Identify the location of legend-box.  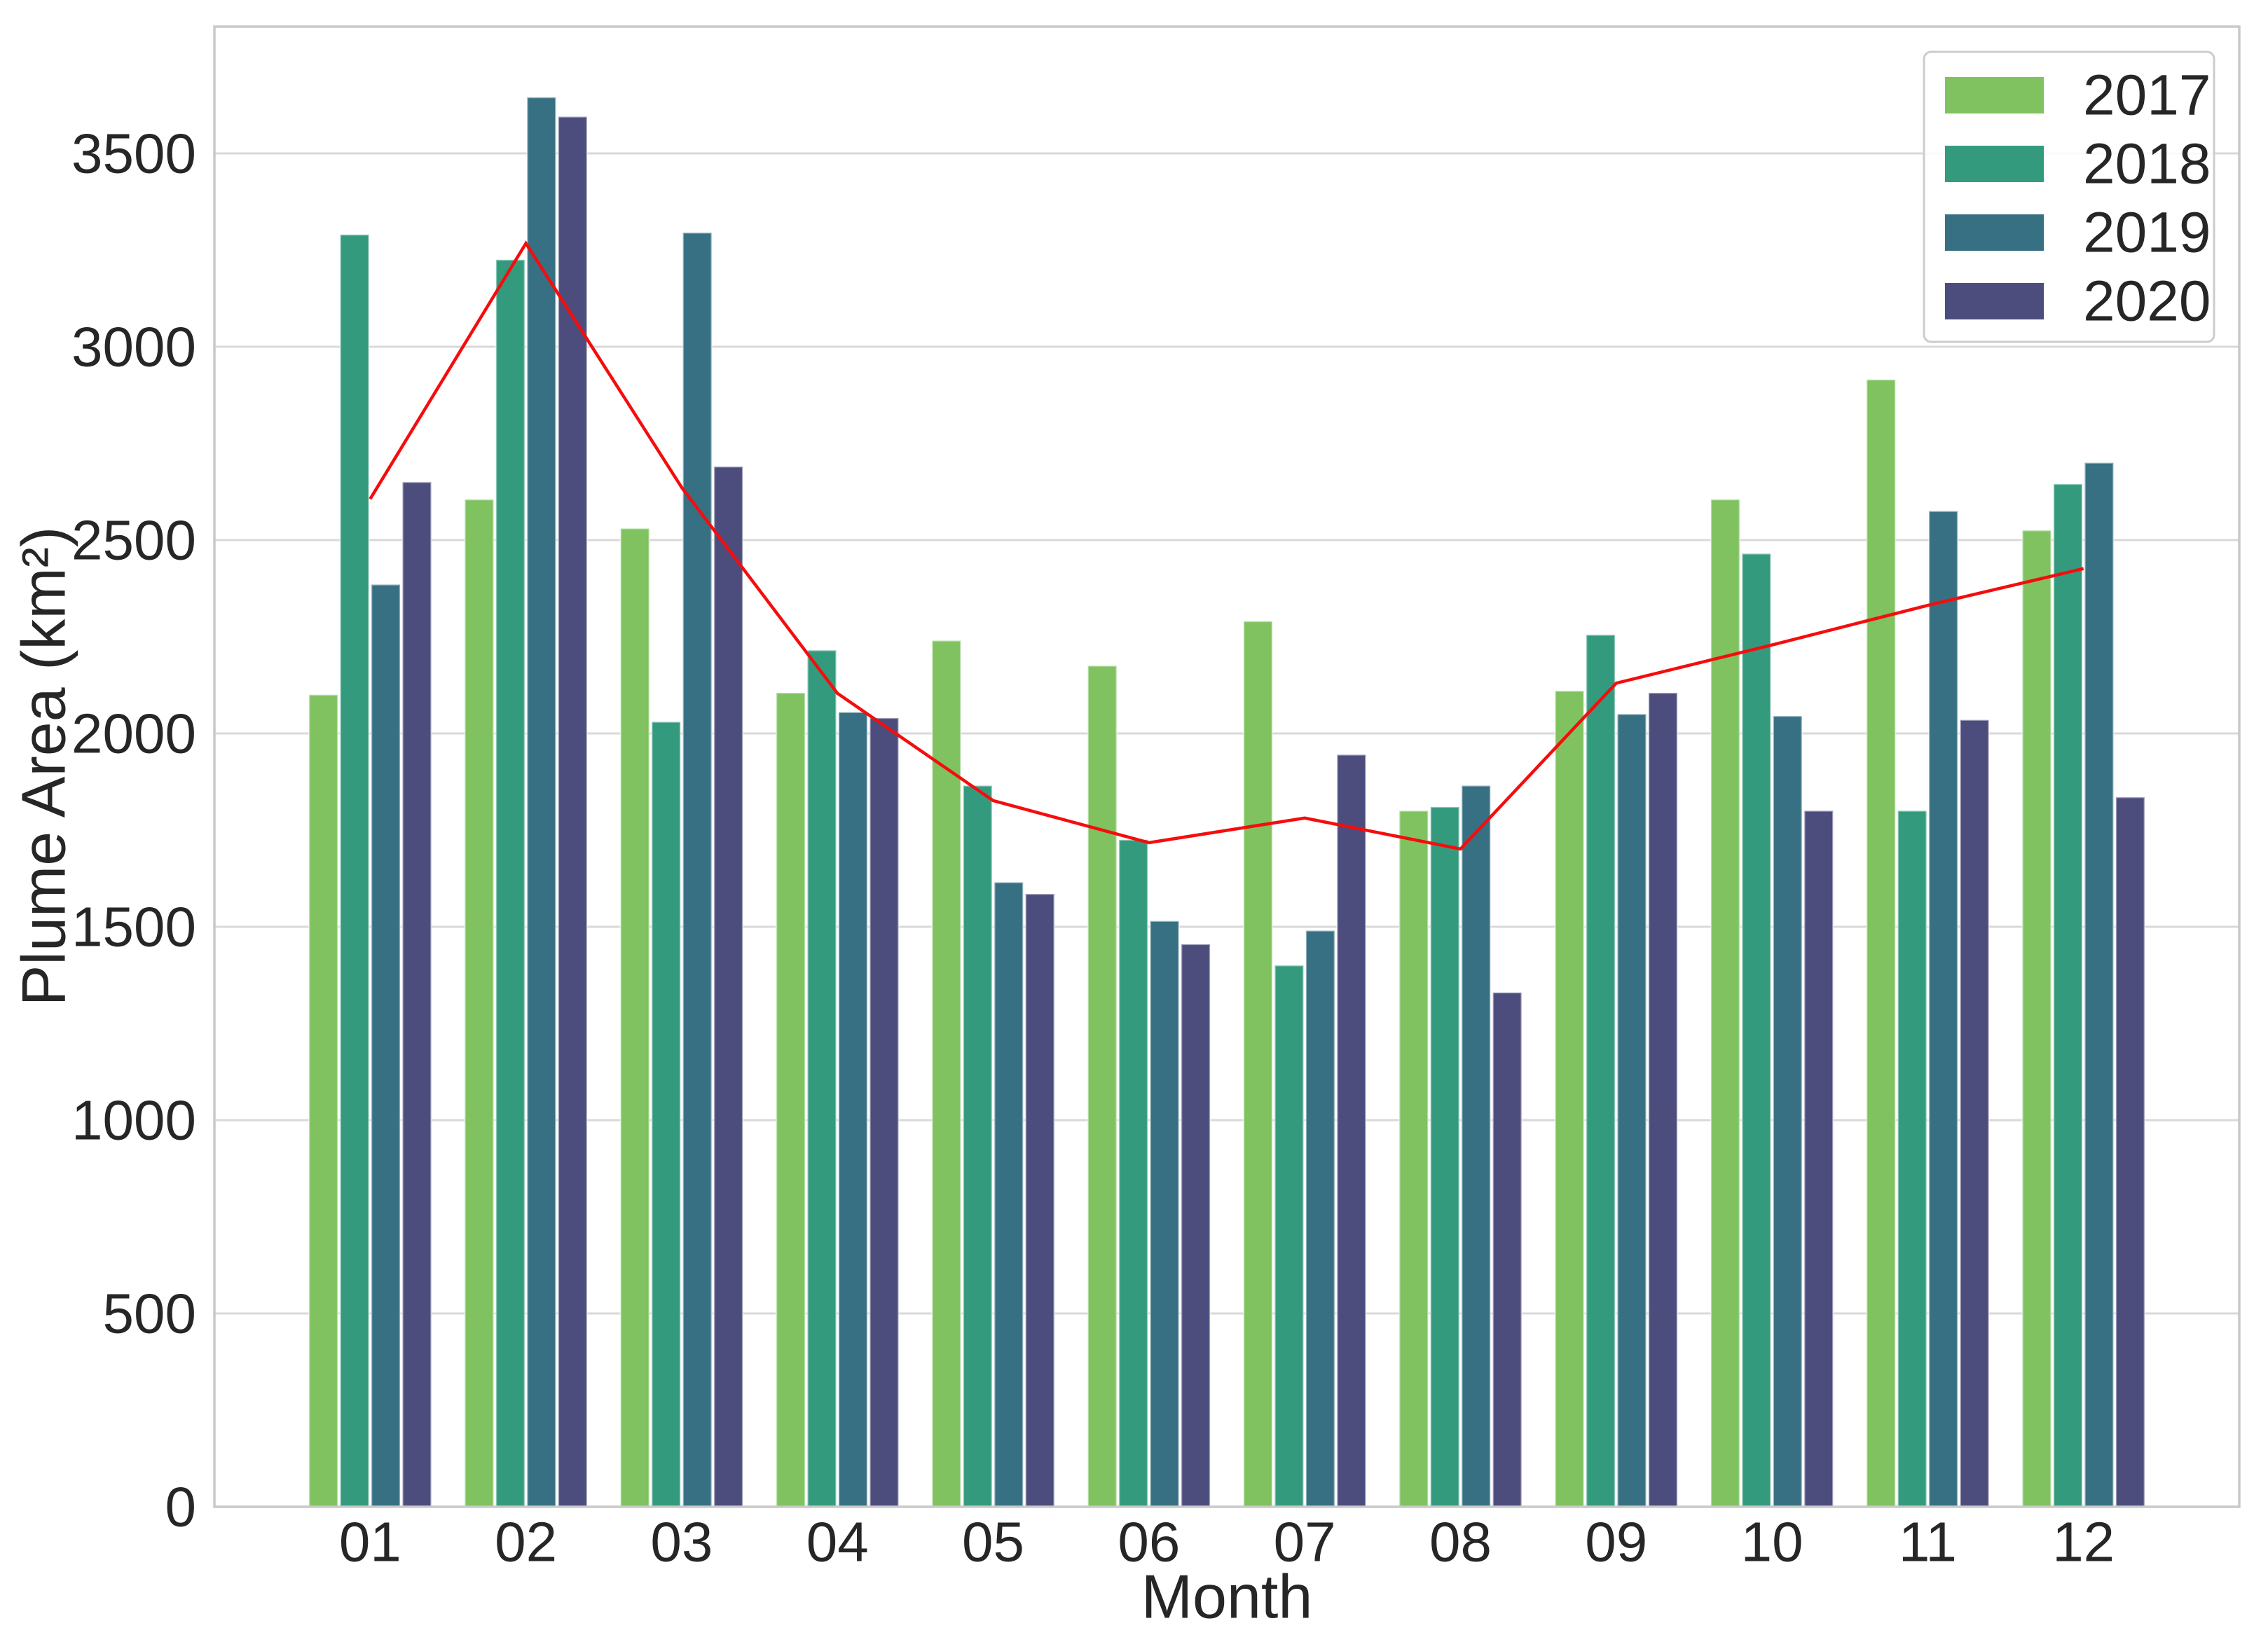
(2069, 196).